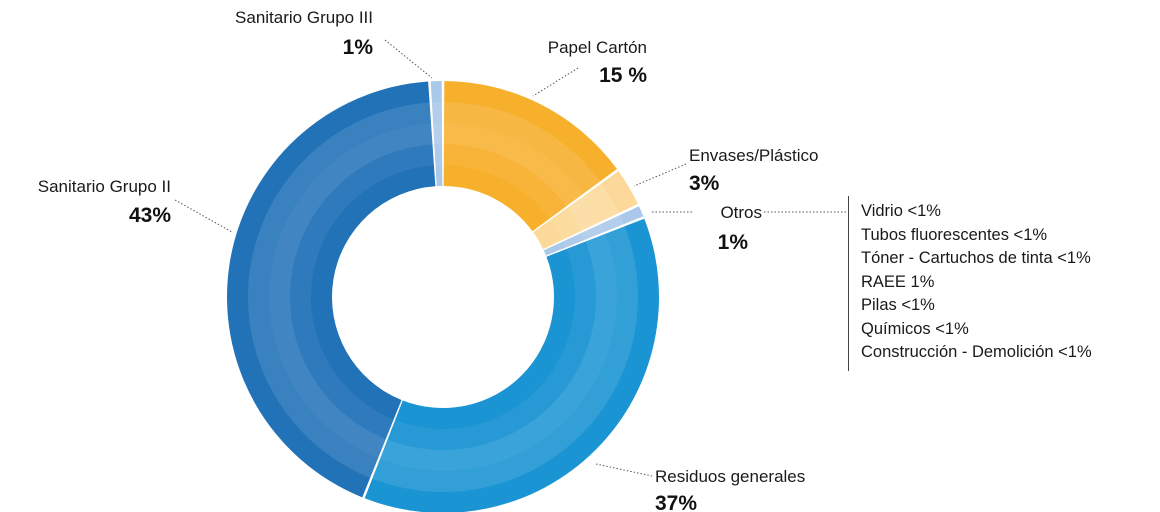 The image size is (1160, 512). I want to click on leader-line-envases, so click(660, 175).